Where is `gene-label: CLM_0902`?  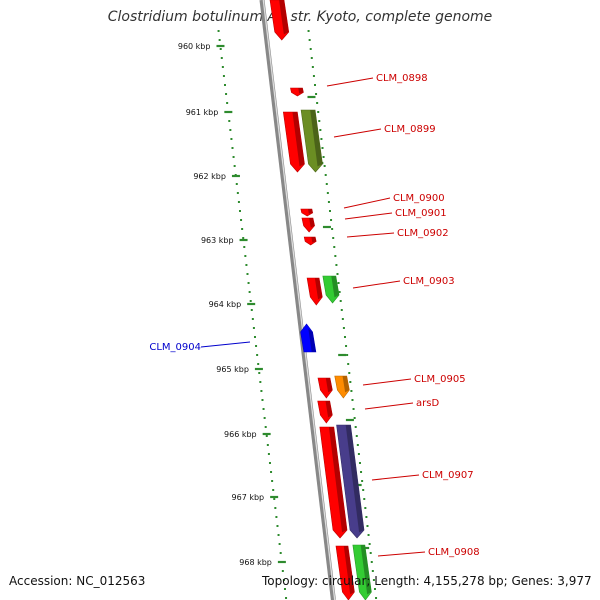 gene-label: CLM_0902 is located at coordinates (423, 233).